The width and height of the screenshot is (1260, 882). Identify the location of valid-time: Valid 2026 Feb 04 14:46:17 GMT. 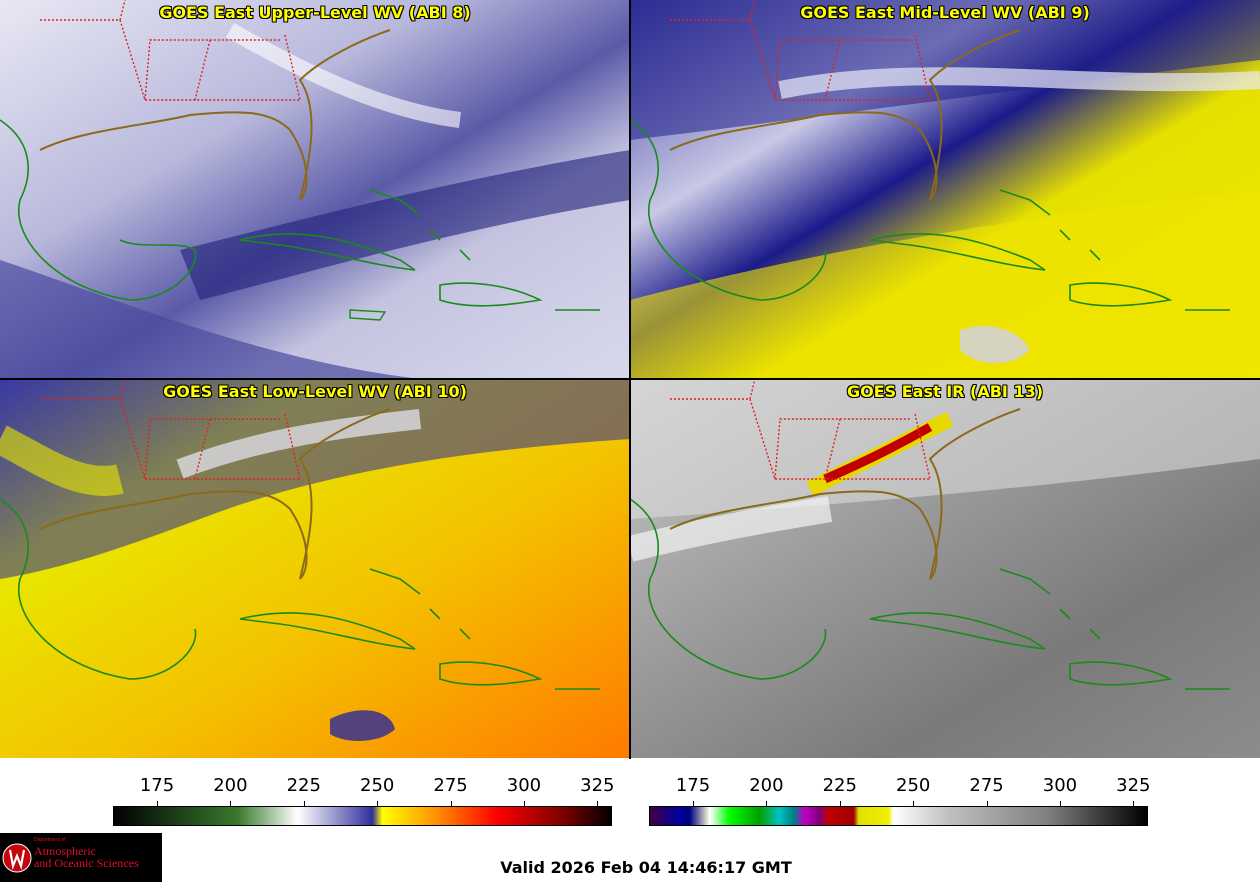
(646, 867).